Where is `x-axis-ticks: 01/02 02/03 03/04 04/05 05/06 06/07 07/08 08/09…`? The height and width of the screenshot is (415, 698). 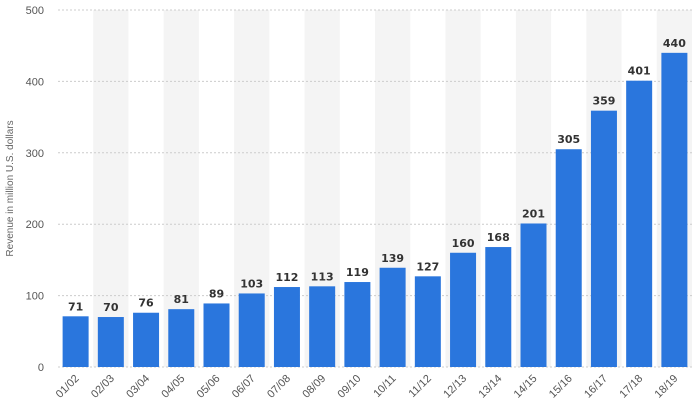 x-axis-ticks: 01/02 02/03 03/04 04/05 05/06 06/07 07/08 08/09… is located at coordinates (367, 387).